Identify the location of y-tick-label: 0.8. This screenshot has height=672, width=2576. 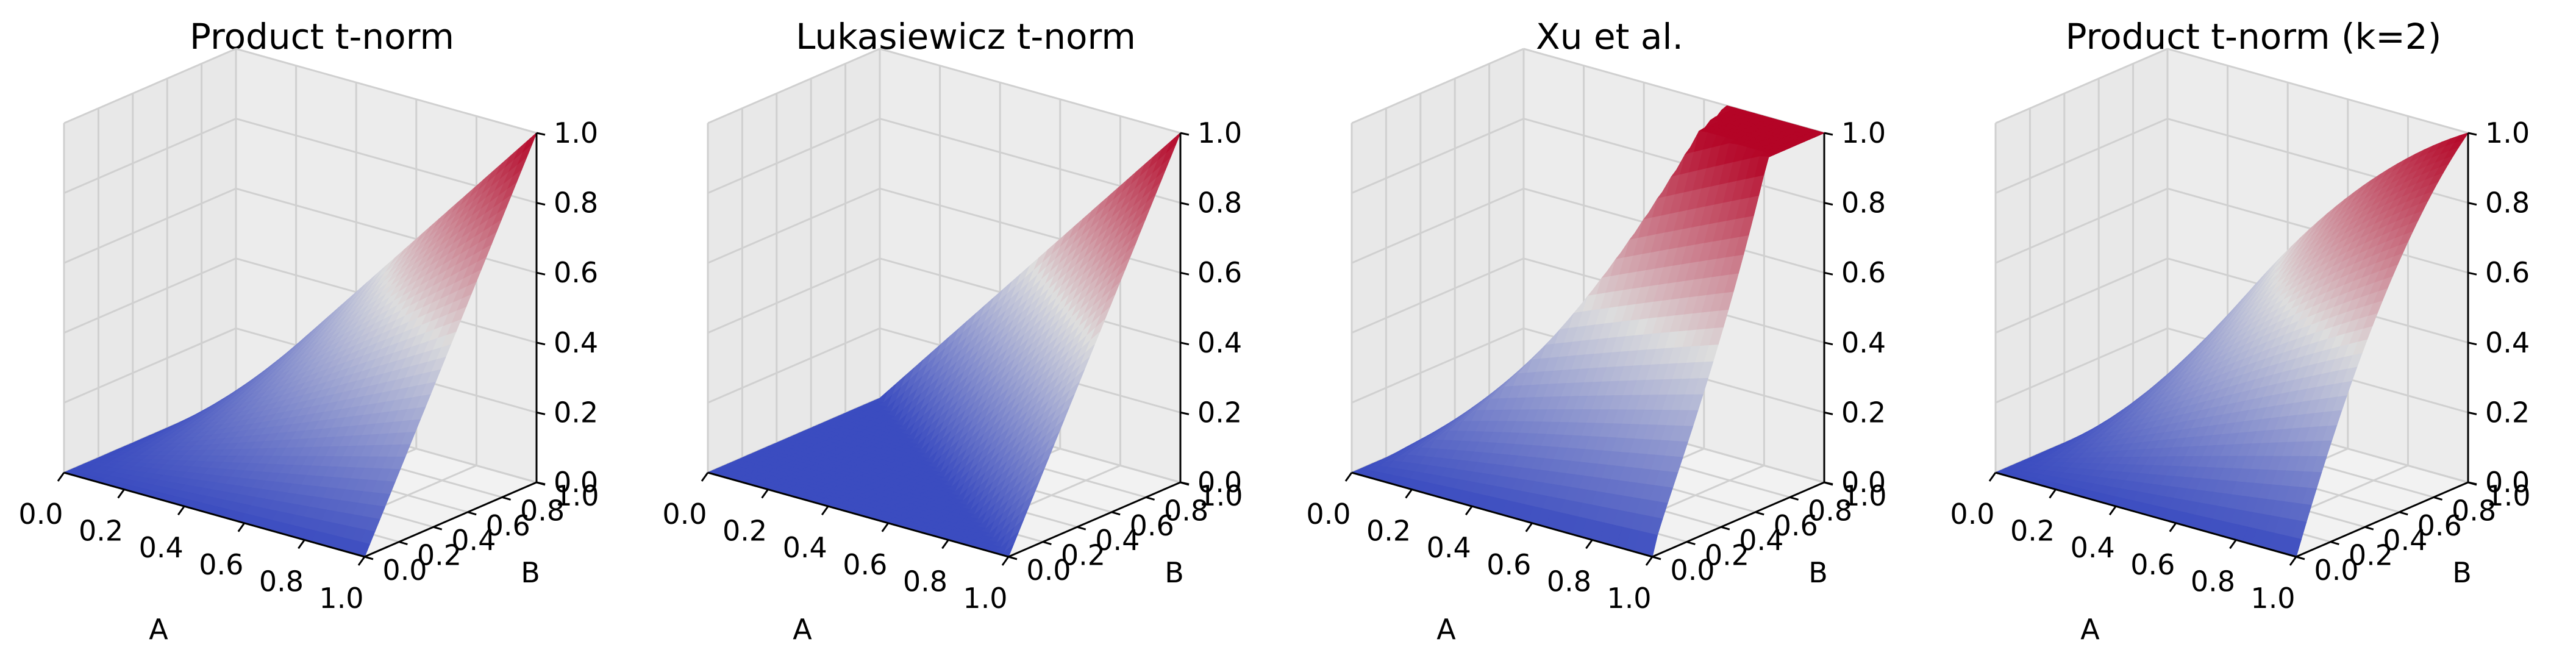
(542, 510).